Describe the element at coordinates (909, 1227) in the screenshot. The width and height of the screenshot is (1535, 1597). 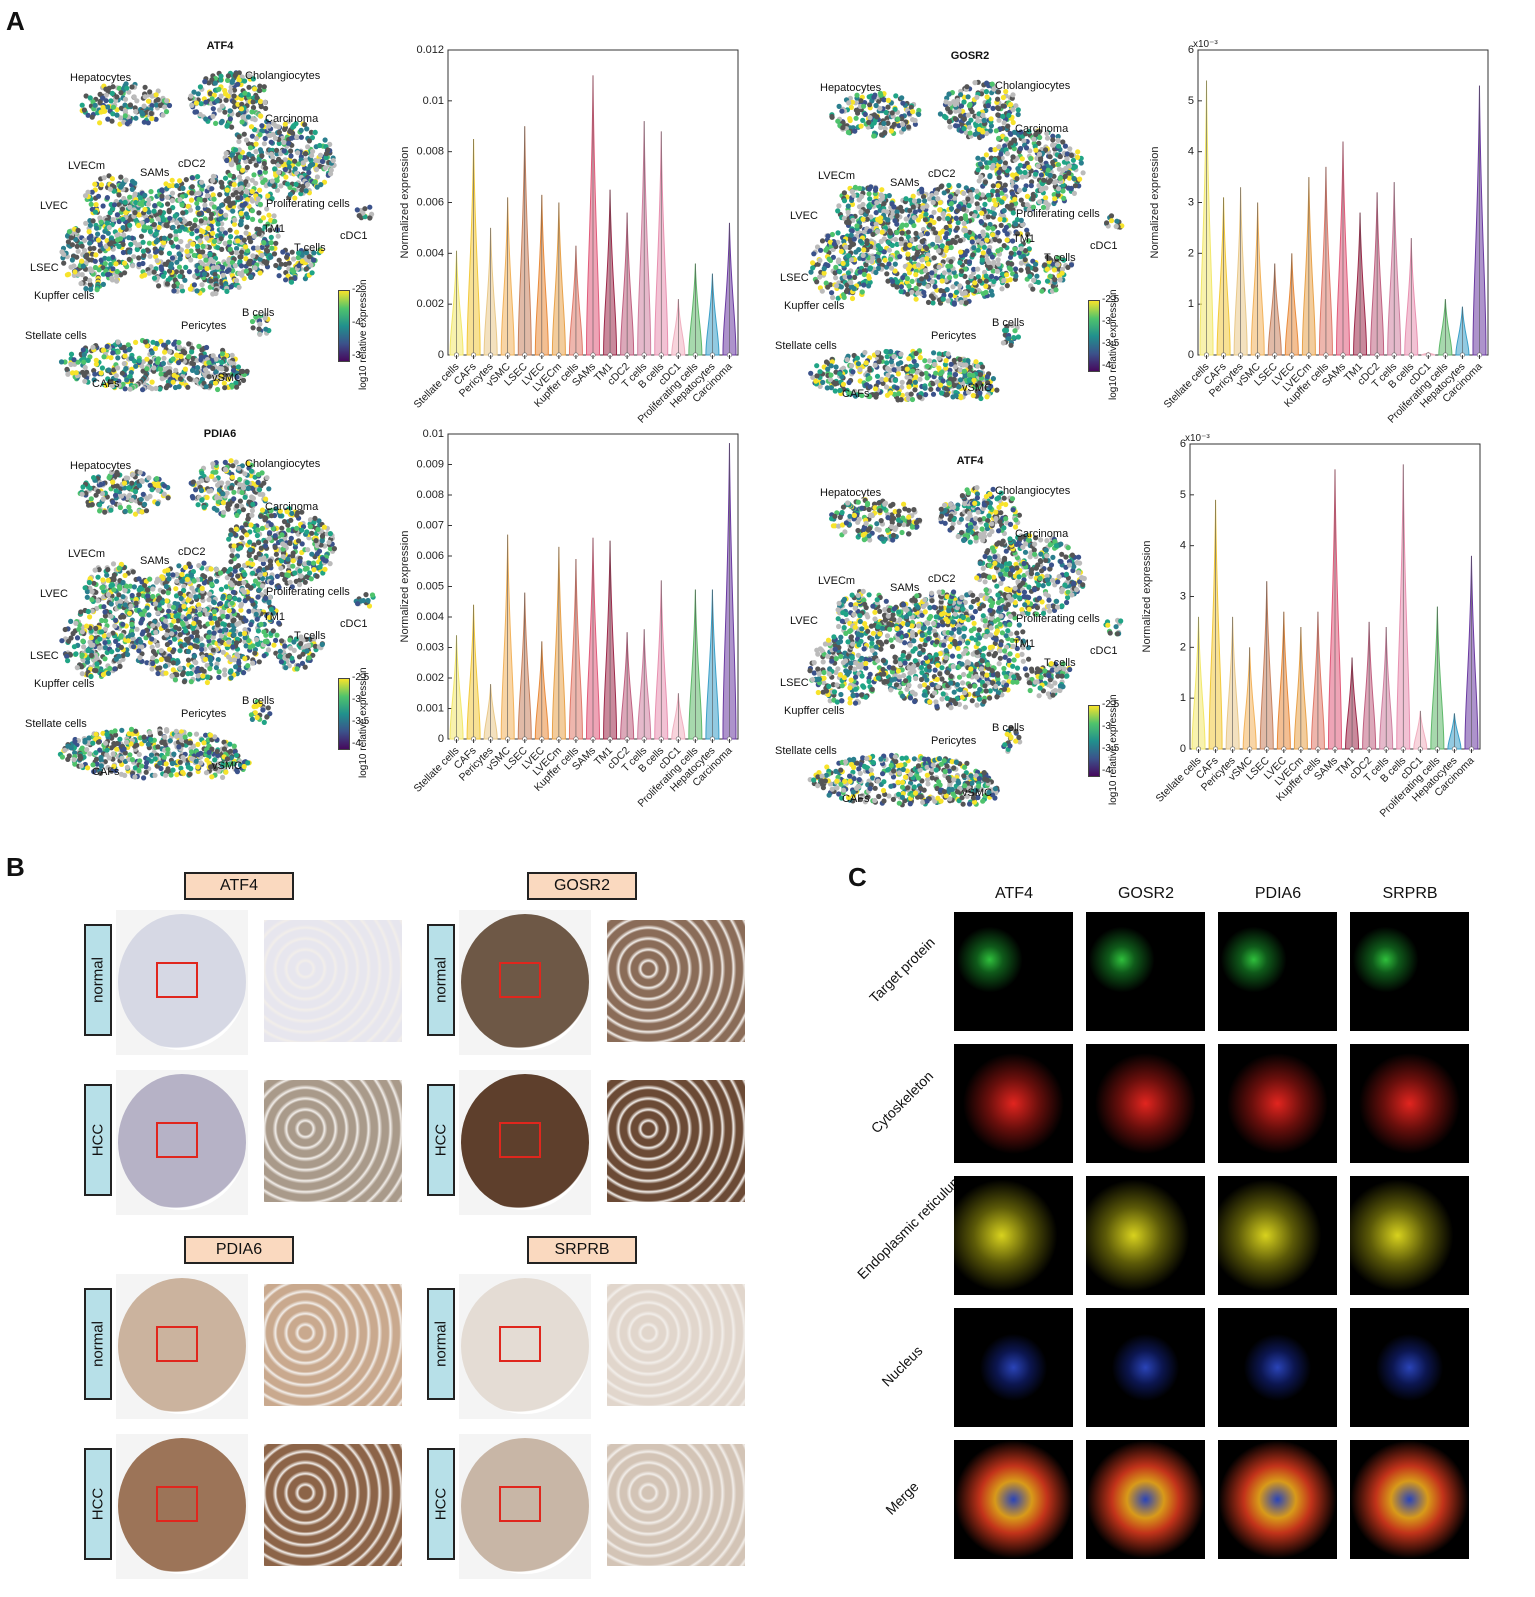
I see `if-row-header: Endoplasmic reticulum` at that location.